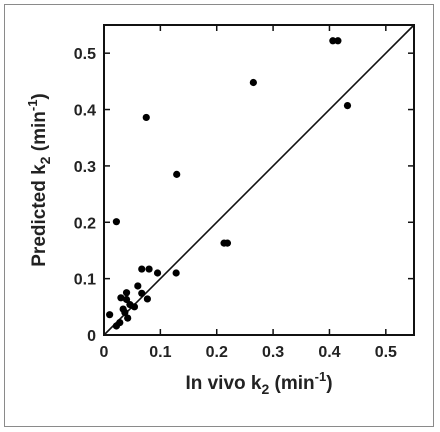 Image resolution: width=440 pixels, height=432 pixels. I want to click on y-tick-label: 0.2, so click(85, 223).